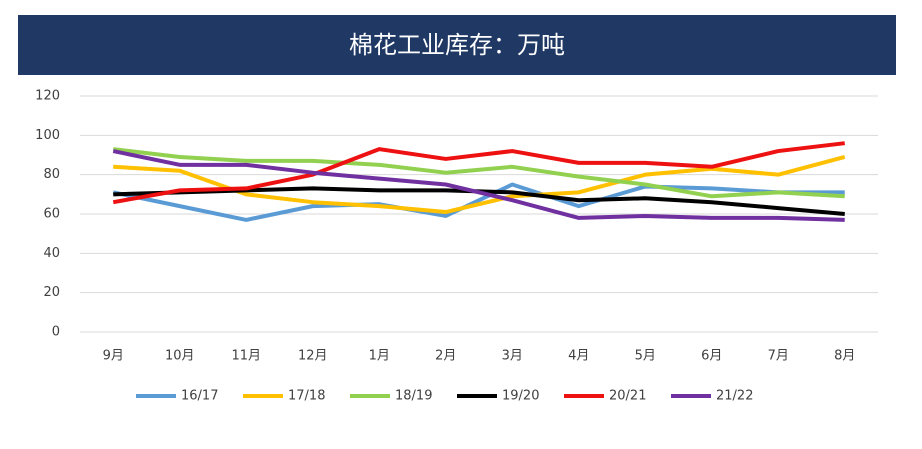 This screenshot has width=922, height=449. What do you see at coordinates (711, 356) in the screenshot?
I see `x-tick-label: 6月` at bounding box center [711, 356].